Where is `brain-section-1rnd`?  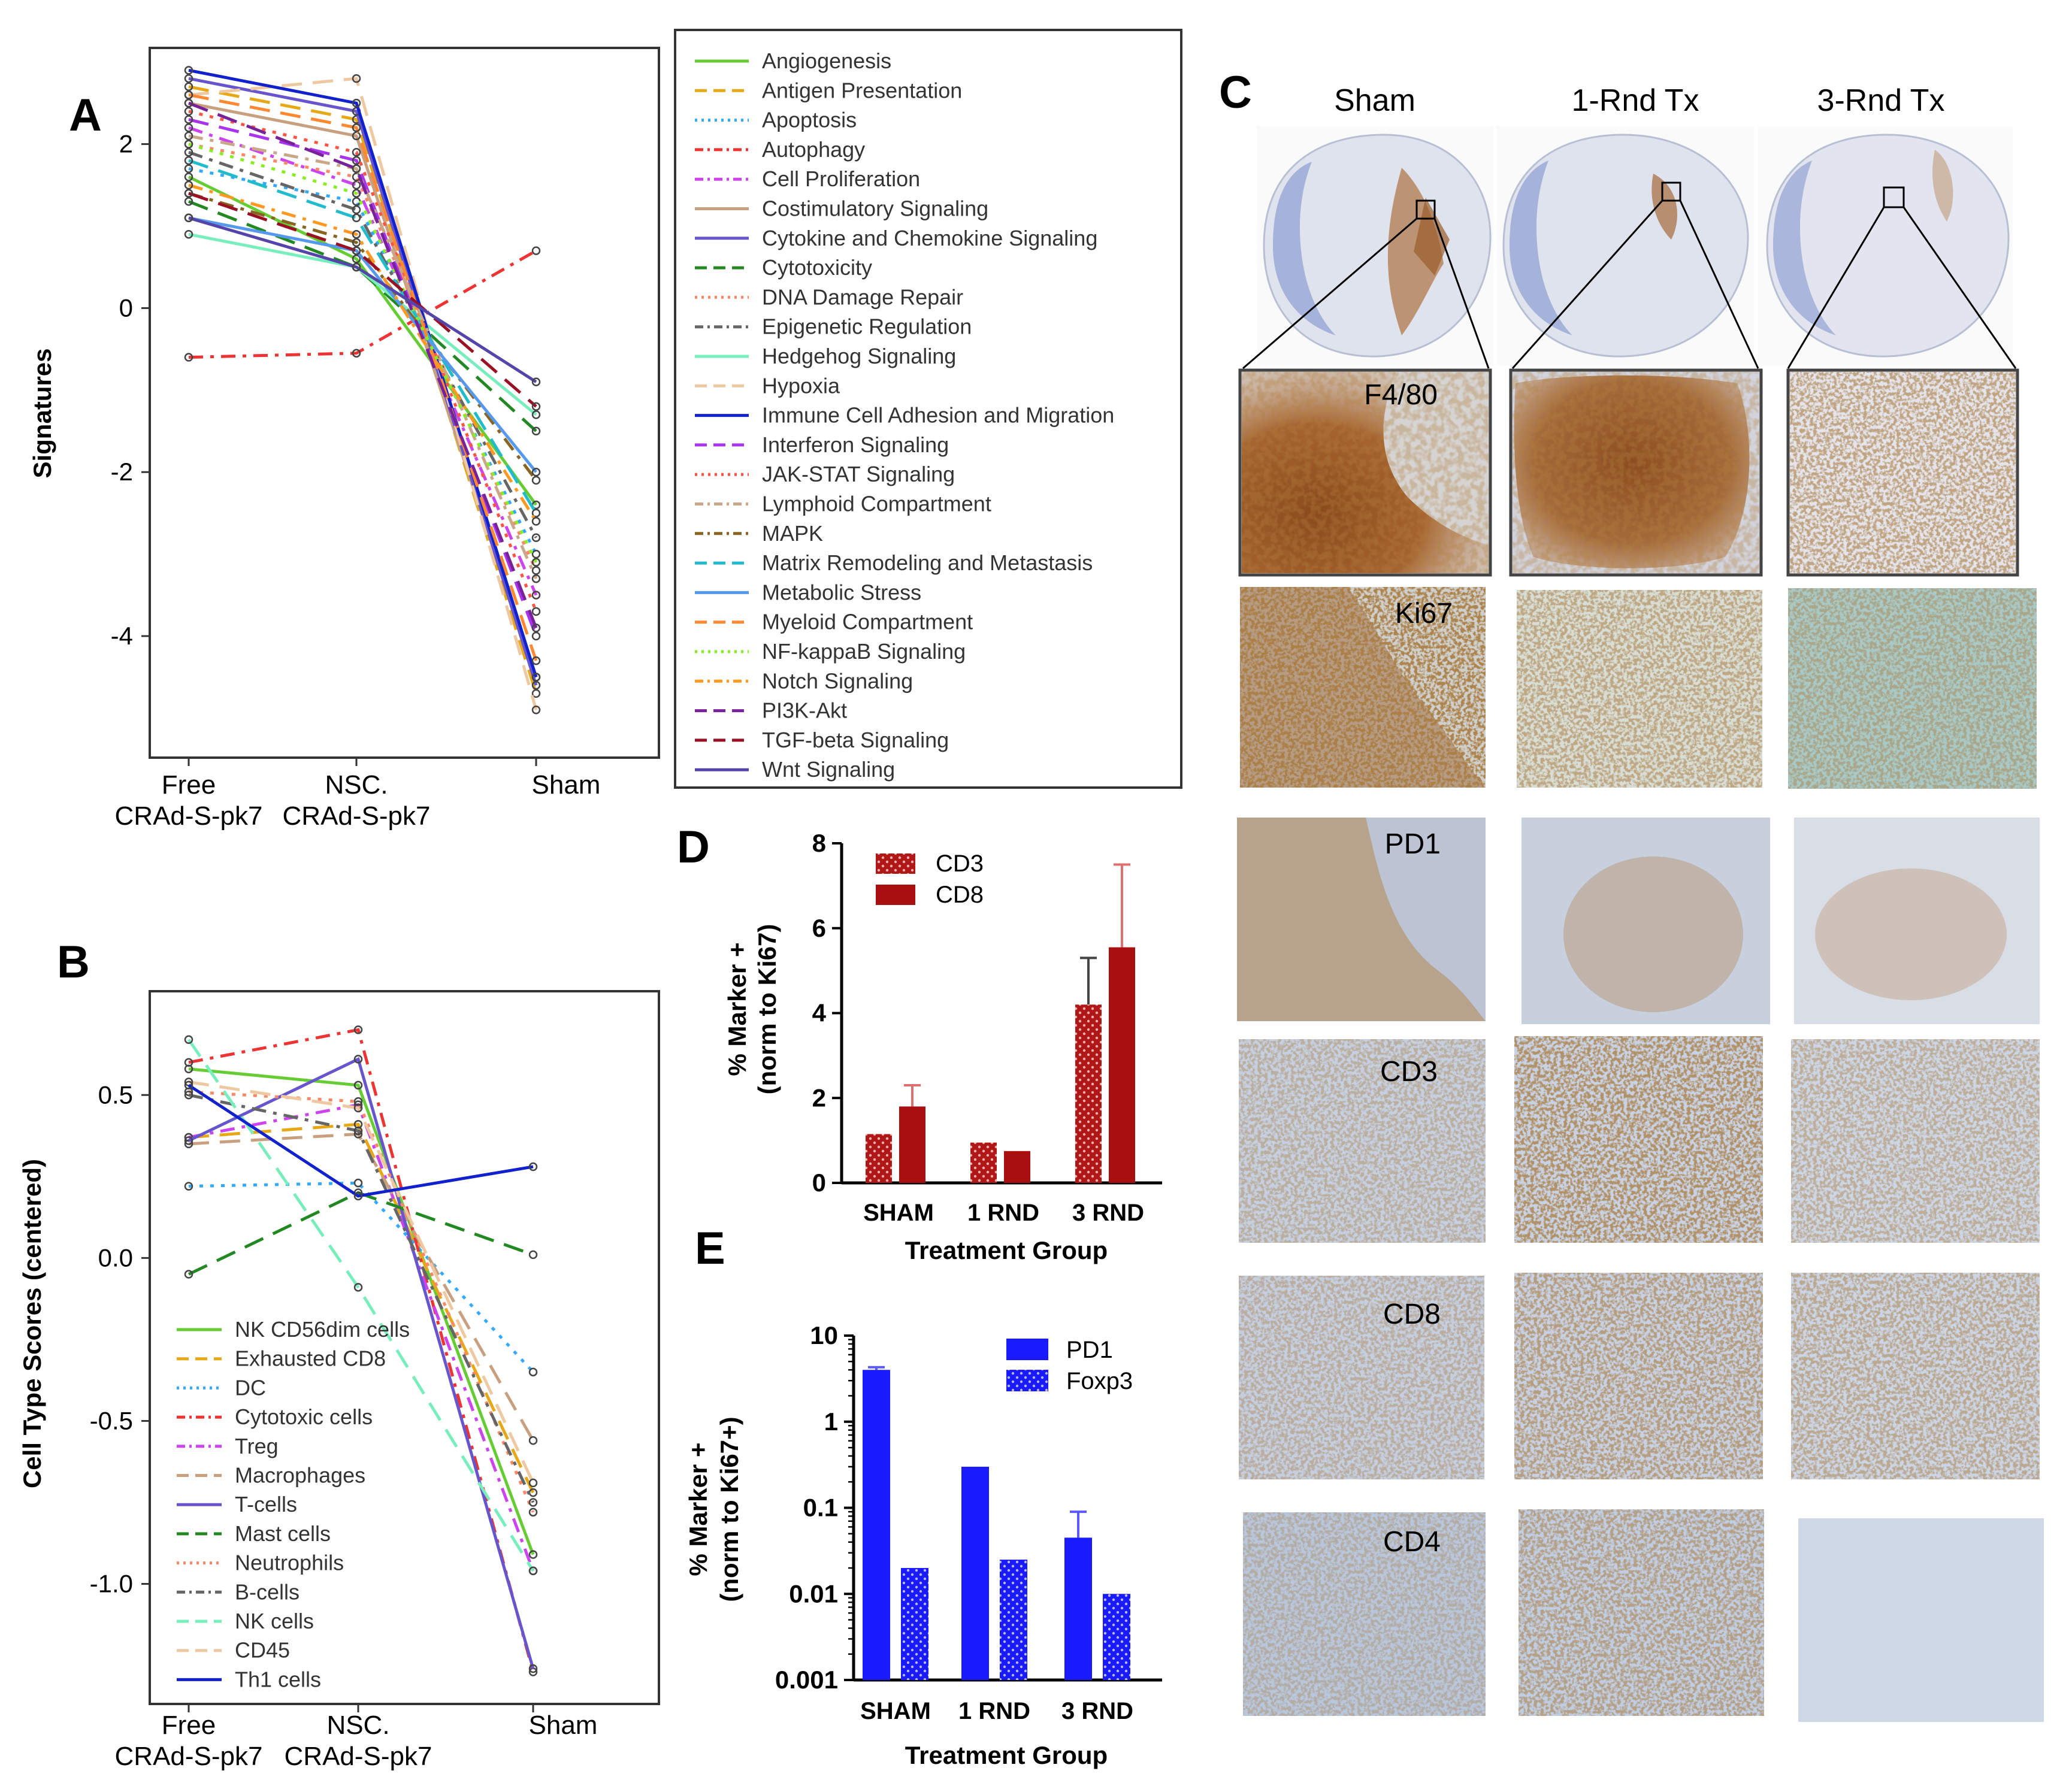
brain-section-1rnd is located at coordinates (1625, 245).